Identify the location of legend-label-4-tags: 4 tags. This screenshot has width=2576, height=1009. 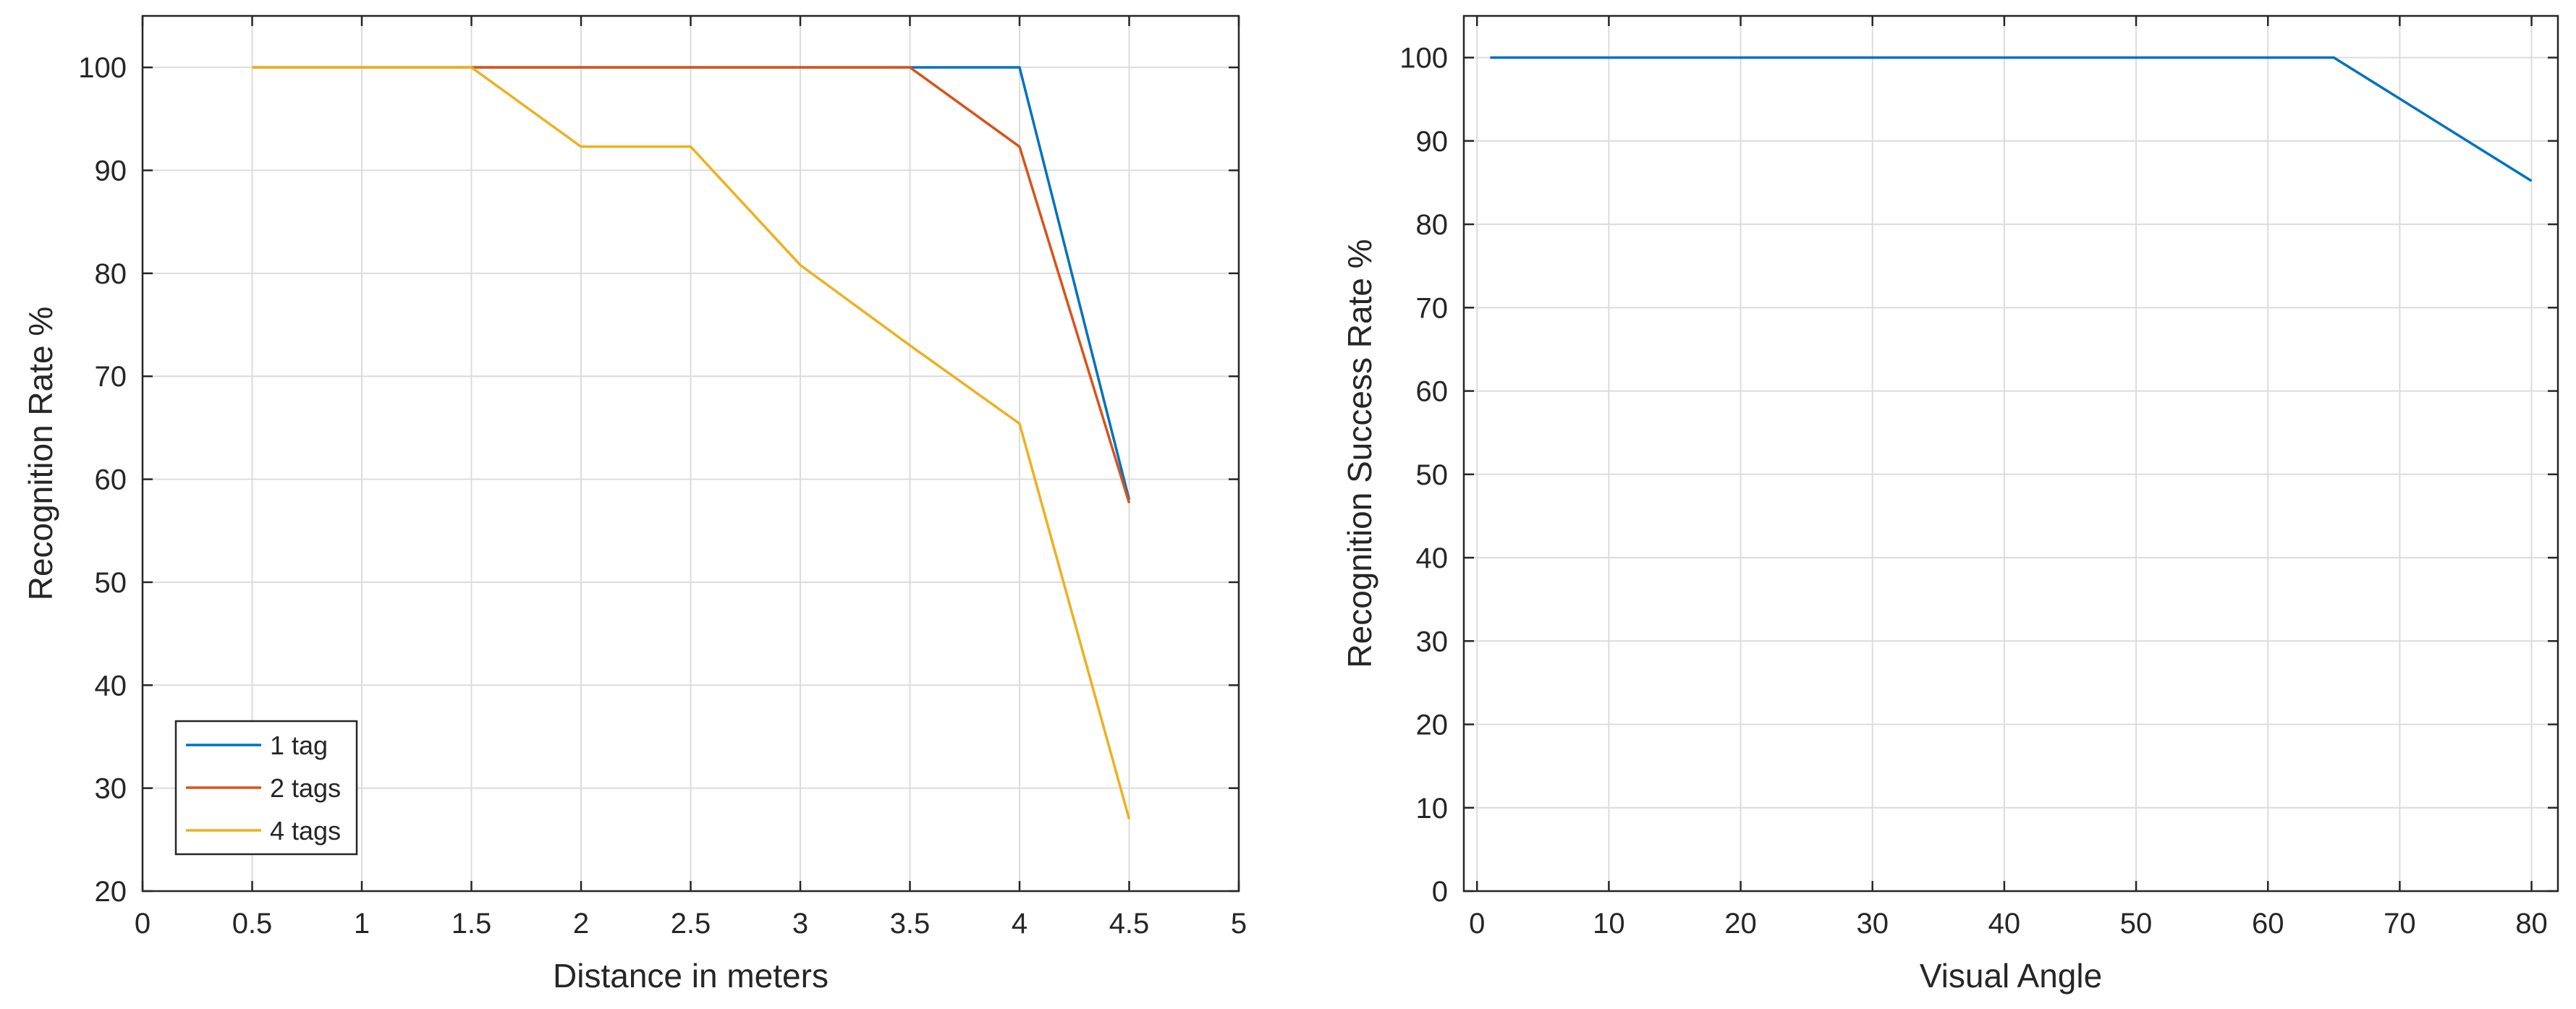
(305, 831).